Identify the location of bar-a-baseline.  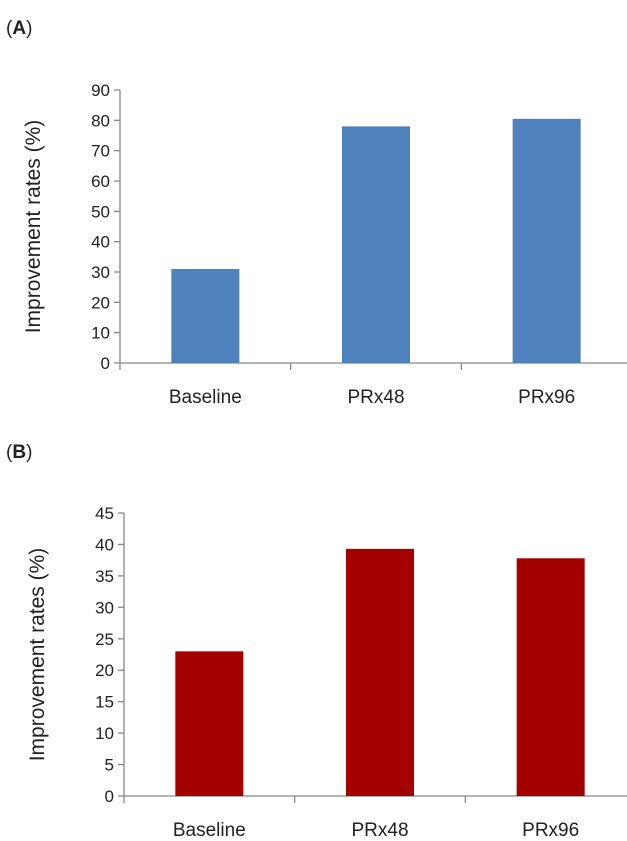
(205, 315).